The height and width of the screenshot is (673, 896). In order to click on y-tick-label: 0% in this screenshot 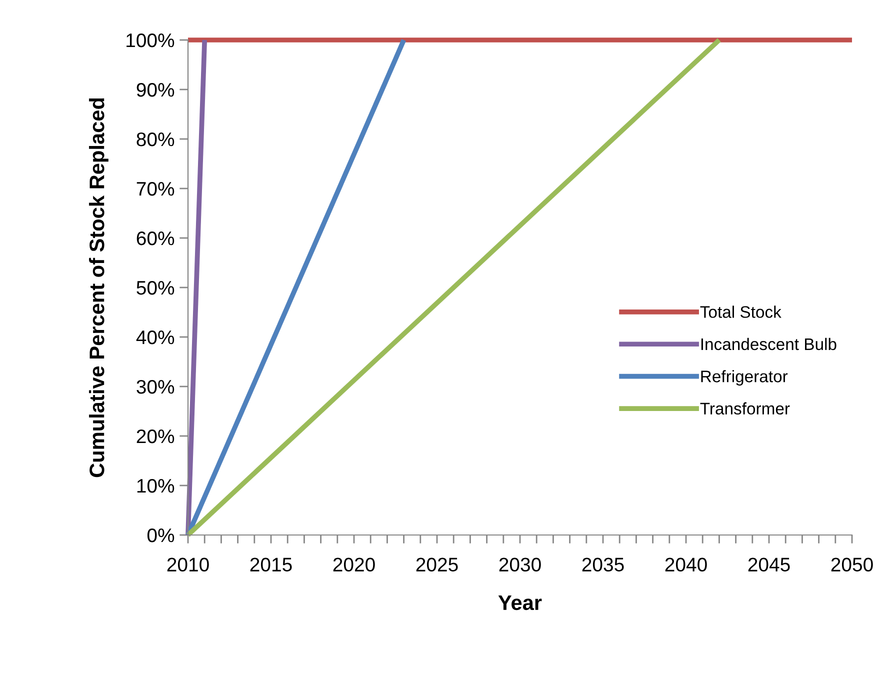, I will do `click(160, 535)`.